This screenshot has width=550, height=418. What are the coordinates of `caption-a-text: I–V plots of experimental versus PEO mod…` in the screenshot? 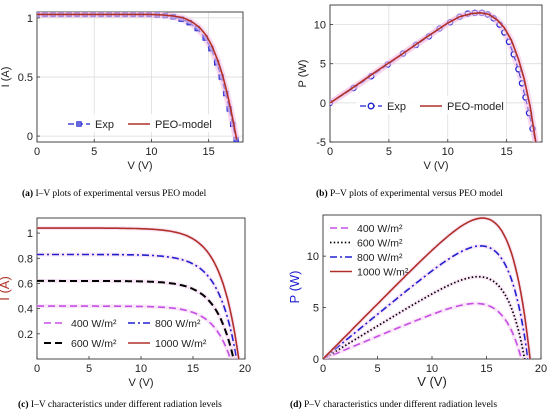 It's located at (121, 194).